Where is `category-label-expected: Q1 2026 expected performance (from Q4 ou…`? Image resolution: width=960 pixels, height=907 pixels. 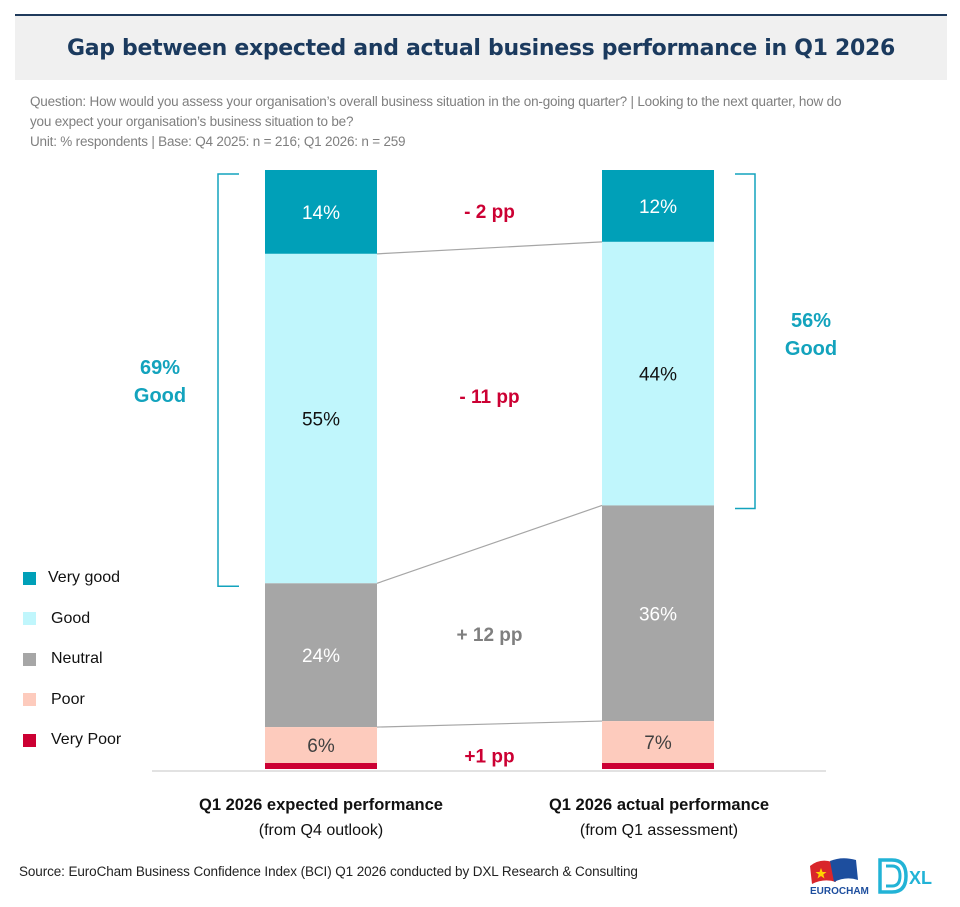
category-label-expected: Q1 2026 expected performance (from Q4 ou… is located at coordinates (321, 818).